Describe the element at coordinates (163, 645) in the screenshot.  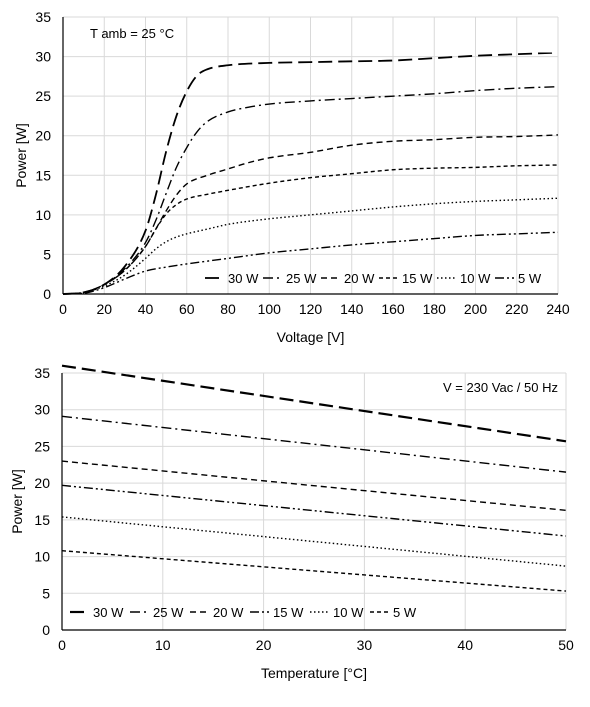
I see `x-tick-label: 10` at that location.